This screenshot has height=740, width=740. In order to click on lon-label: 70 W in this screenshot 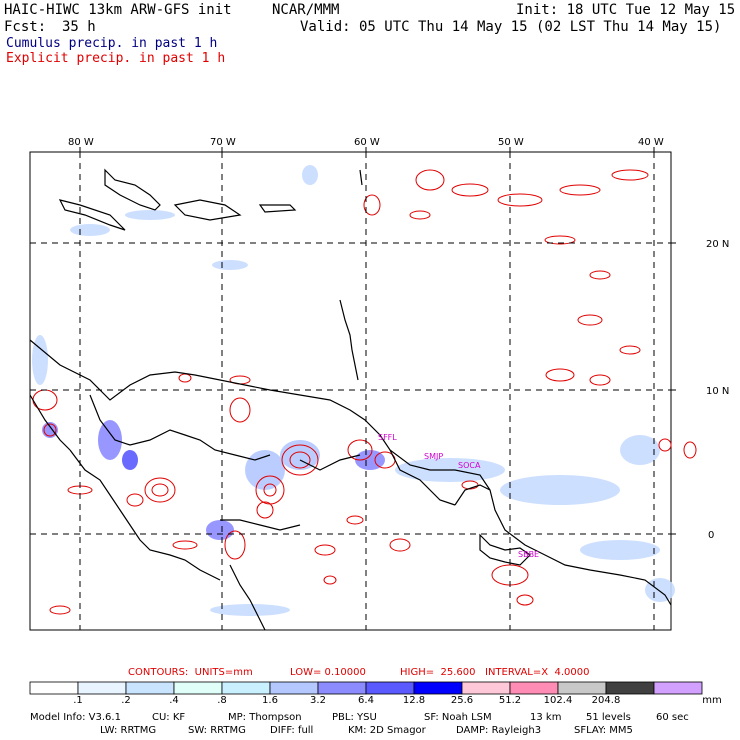, I will do `click(223, 142)`.